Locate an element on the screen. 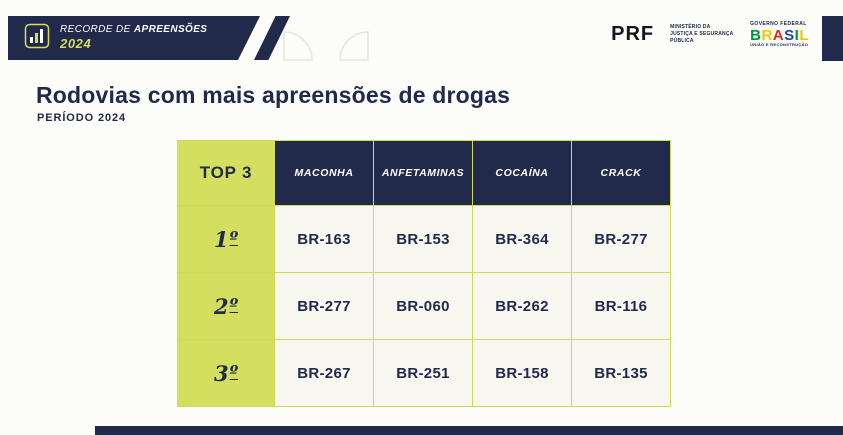 This screenshot has width=843, height=435. banner-text: RECORDE DE APREENSÕES 2024 is located at coordinates (133, 38).